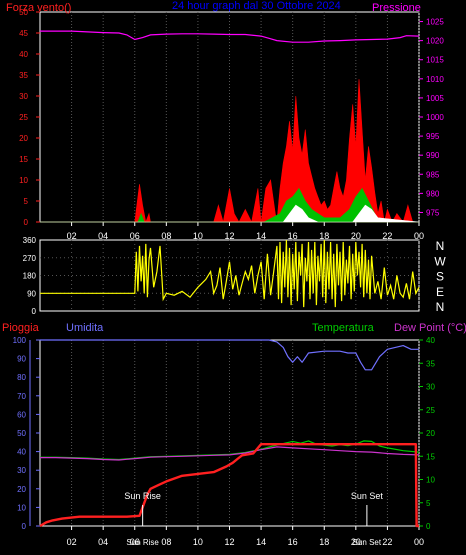 This screenshot has width=466, height=555. What do you see at coordinates (440, 292) in the screenshot?
I see `compass-letter: E` at bounding box center [440, 292].